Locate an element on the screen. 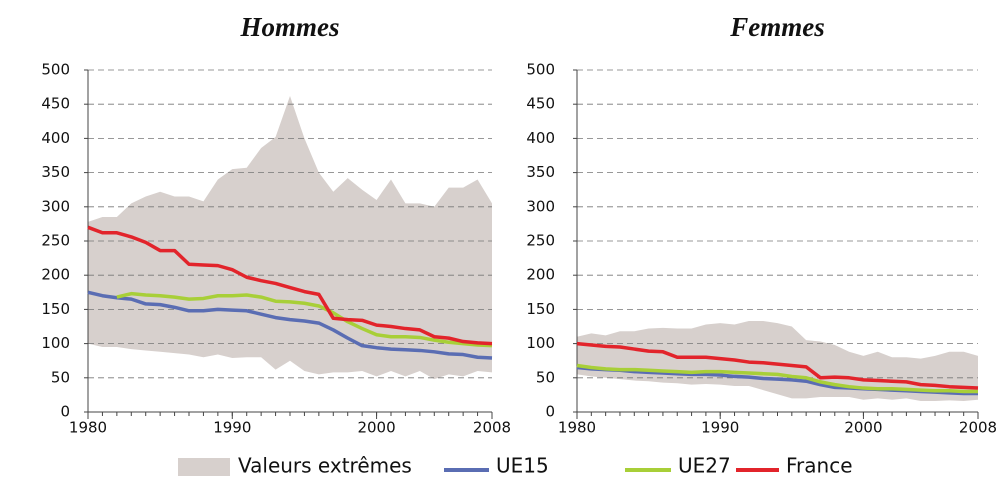 The height and width of the screenshot is (486, 1008). legend-label: UE27 is located at coordinates (704, 466).